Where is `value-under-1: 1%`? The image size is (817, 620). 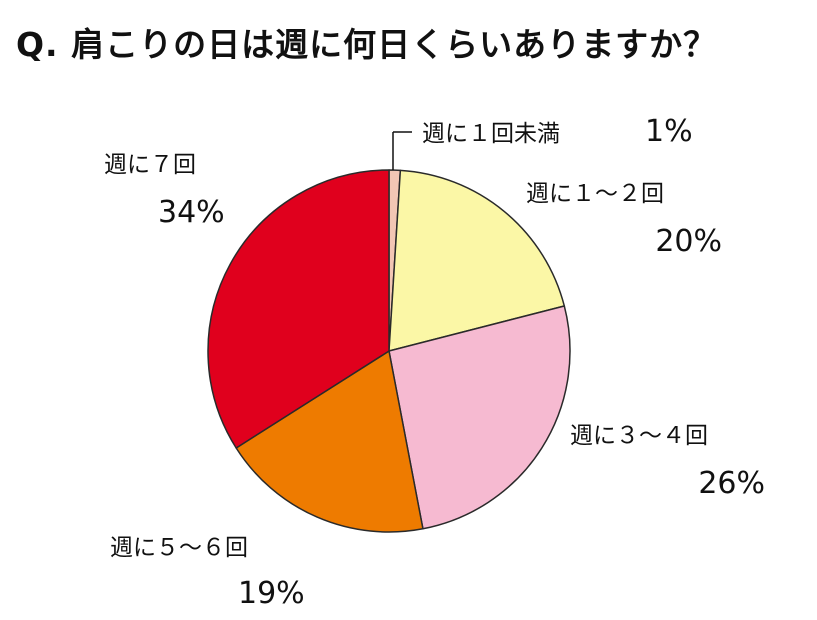 value-under-1: 1% is located at coordinates (669, 131).